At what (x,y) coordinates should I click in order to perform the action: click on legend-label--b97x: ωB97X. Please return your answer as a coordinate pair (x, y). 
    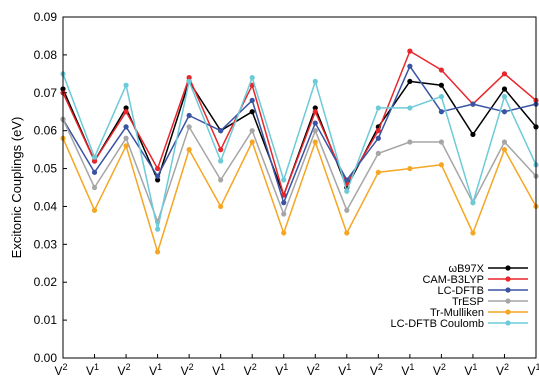
    Looking at the image, I should click on (467, 269).